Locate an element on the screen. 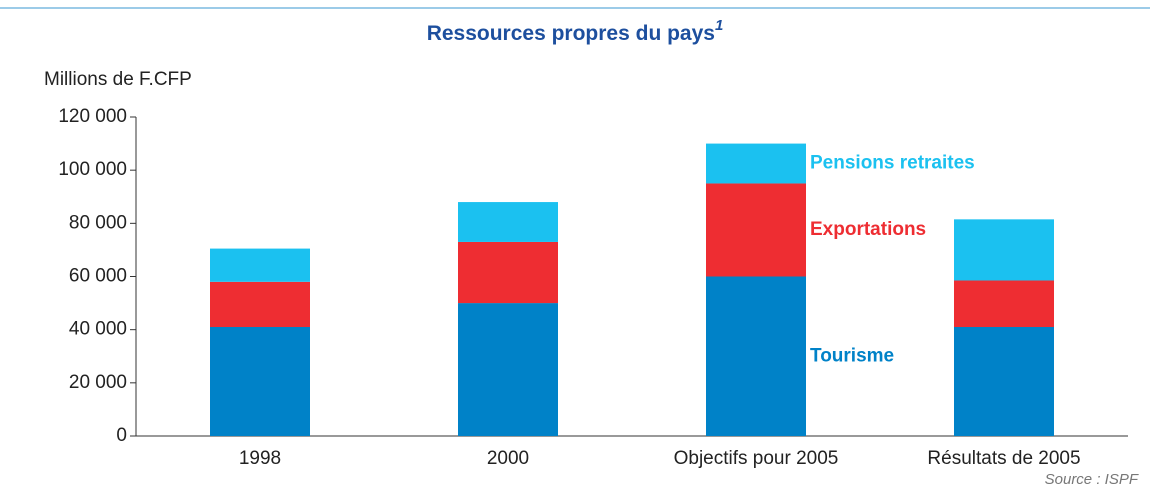 Image resolution: width=1150 pixels, height=494 pixels. title-note: 1 is located at coordinates (719, 25).